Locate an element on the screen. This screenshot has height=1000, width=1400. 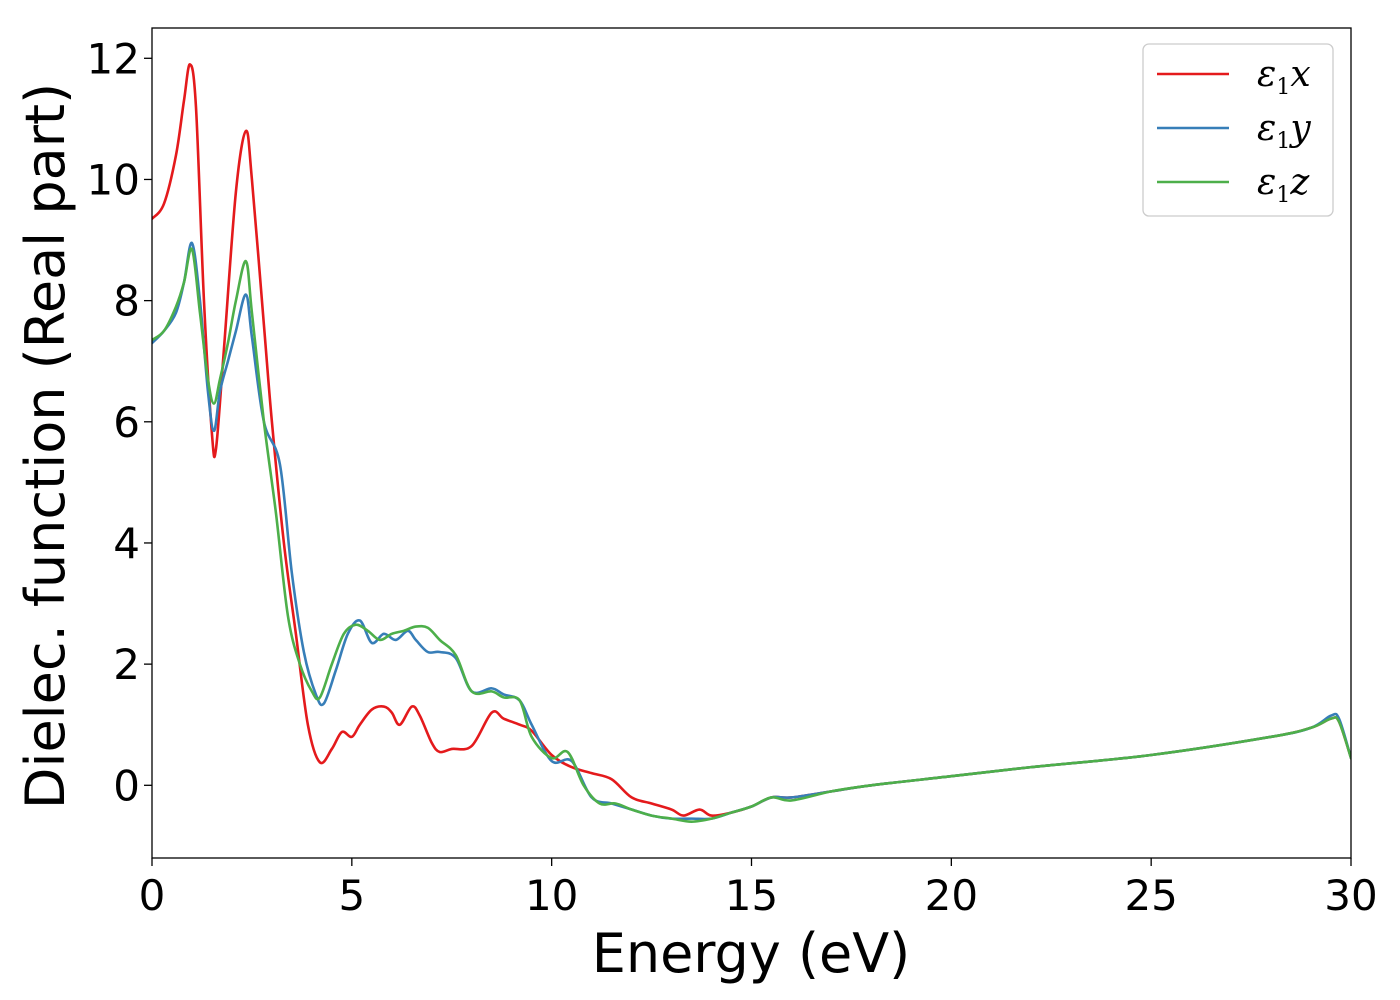
legend-label: ε1z is located at coordinates (1283, 185).